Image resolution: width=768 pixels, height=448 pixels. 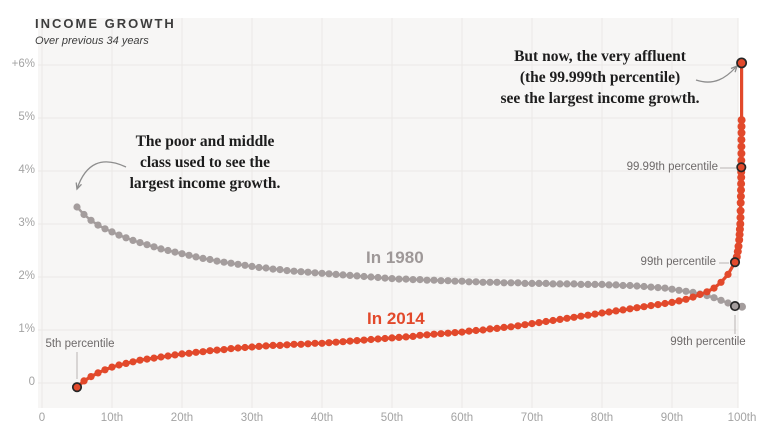 I want to click on highlight-dot, so click(x=735, y=306).